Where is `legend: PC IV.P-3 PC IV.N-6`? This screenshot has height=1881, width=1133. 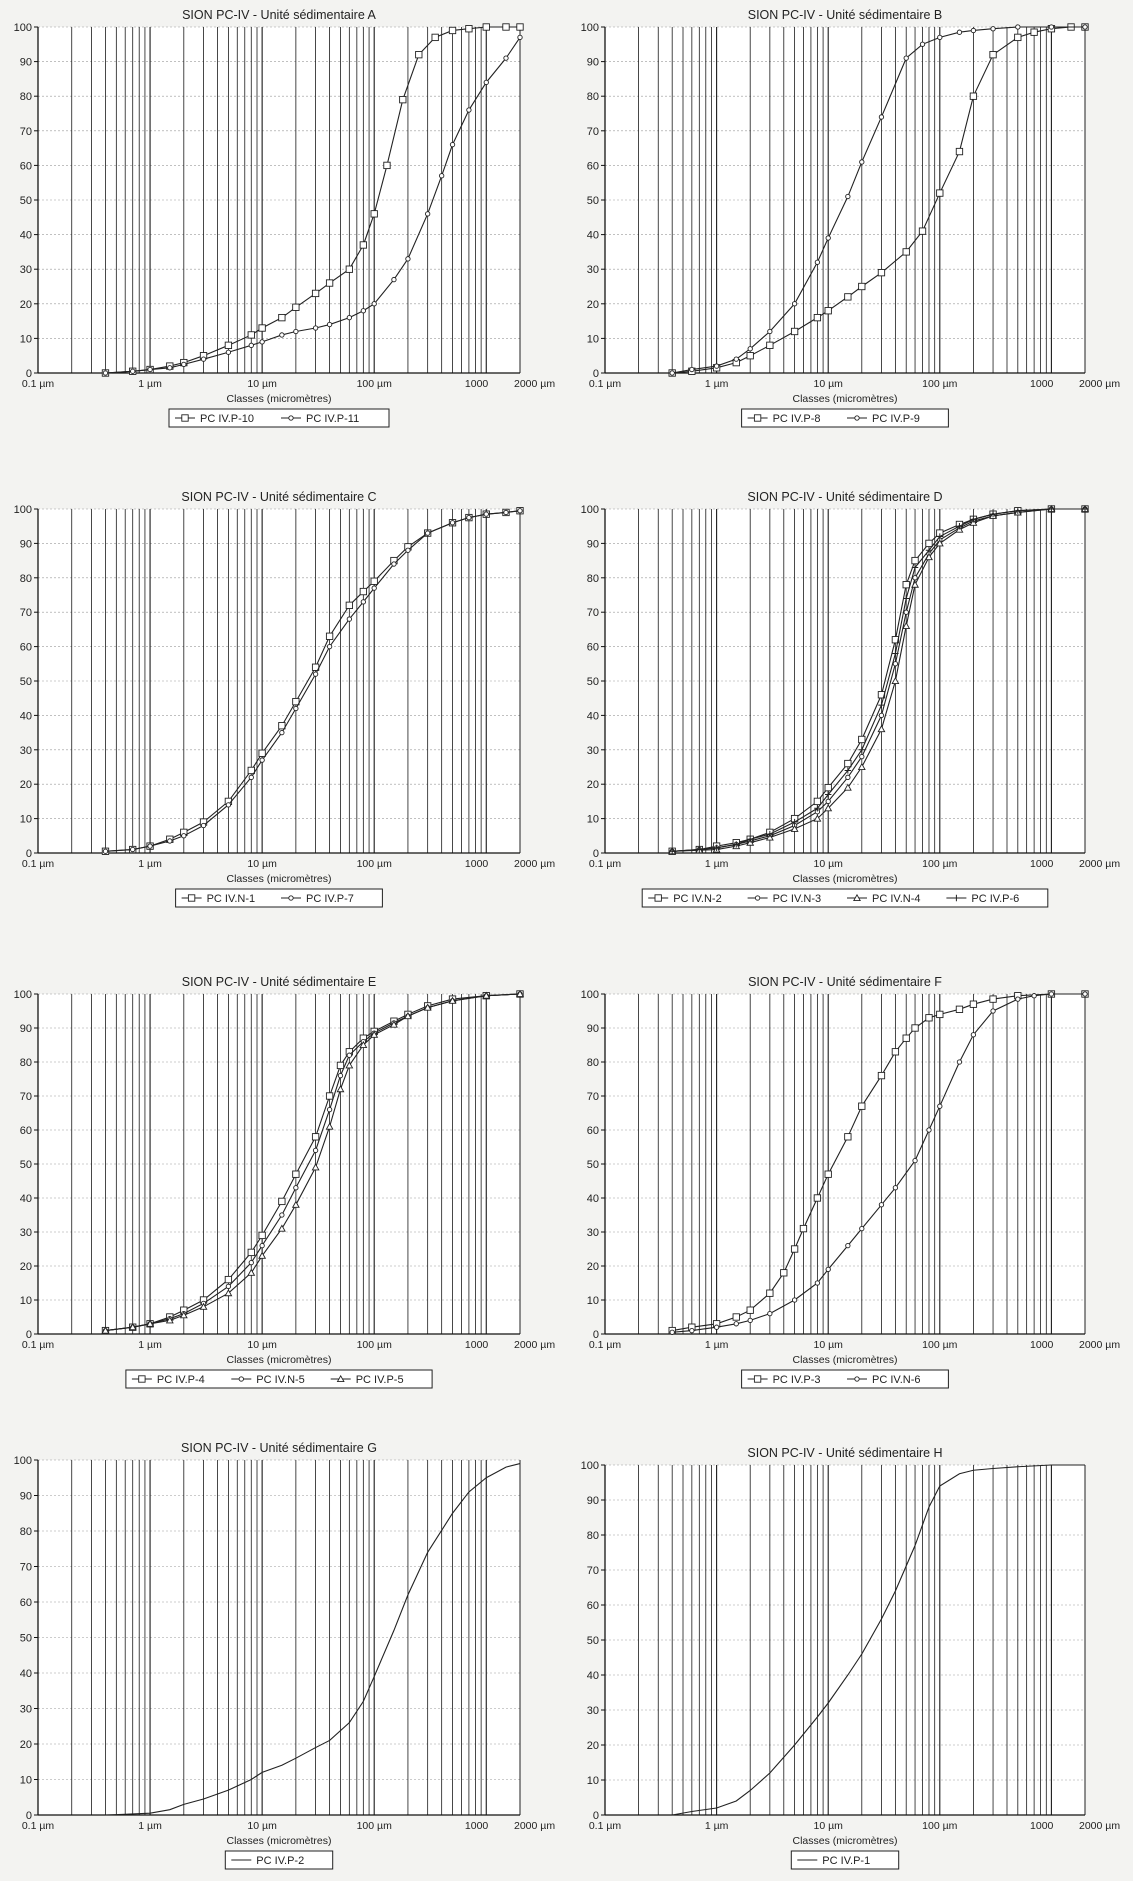
legend: PC IV.P-3 PC IV.N-6 is located at coordinates (845, 1379).